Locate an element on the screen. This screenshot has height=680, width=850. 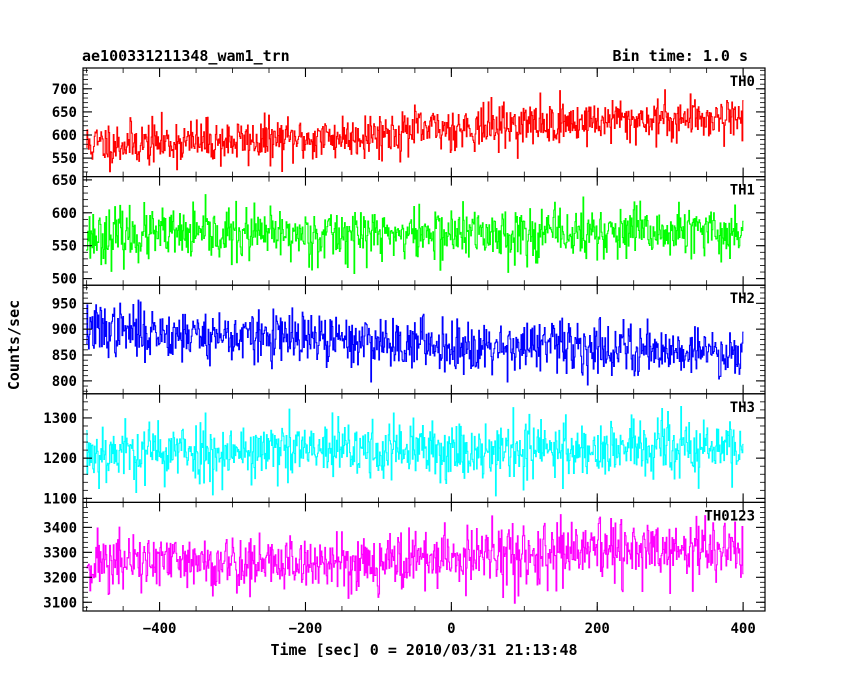
y-tick-label: 850 is located at coordinates (64, 356).